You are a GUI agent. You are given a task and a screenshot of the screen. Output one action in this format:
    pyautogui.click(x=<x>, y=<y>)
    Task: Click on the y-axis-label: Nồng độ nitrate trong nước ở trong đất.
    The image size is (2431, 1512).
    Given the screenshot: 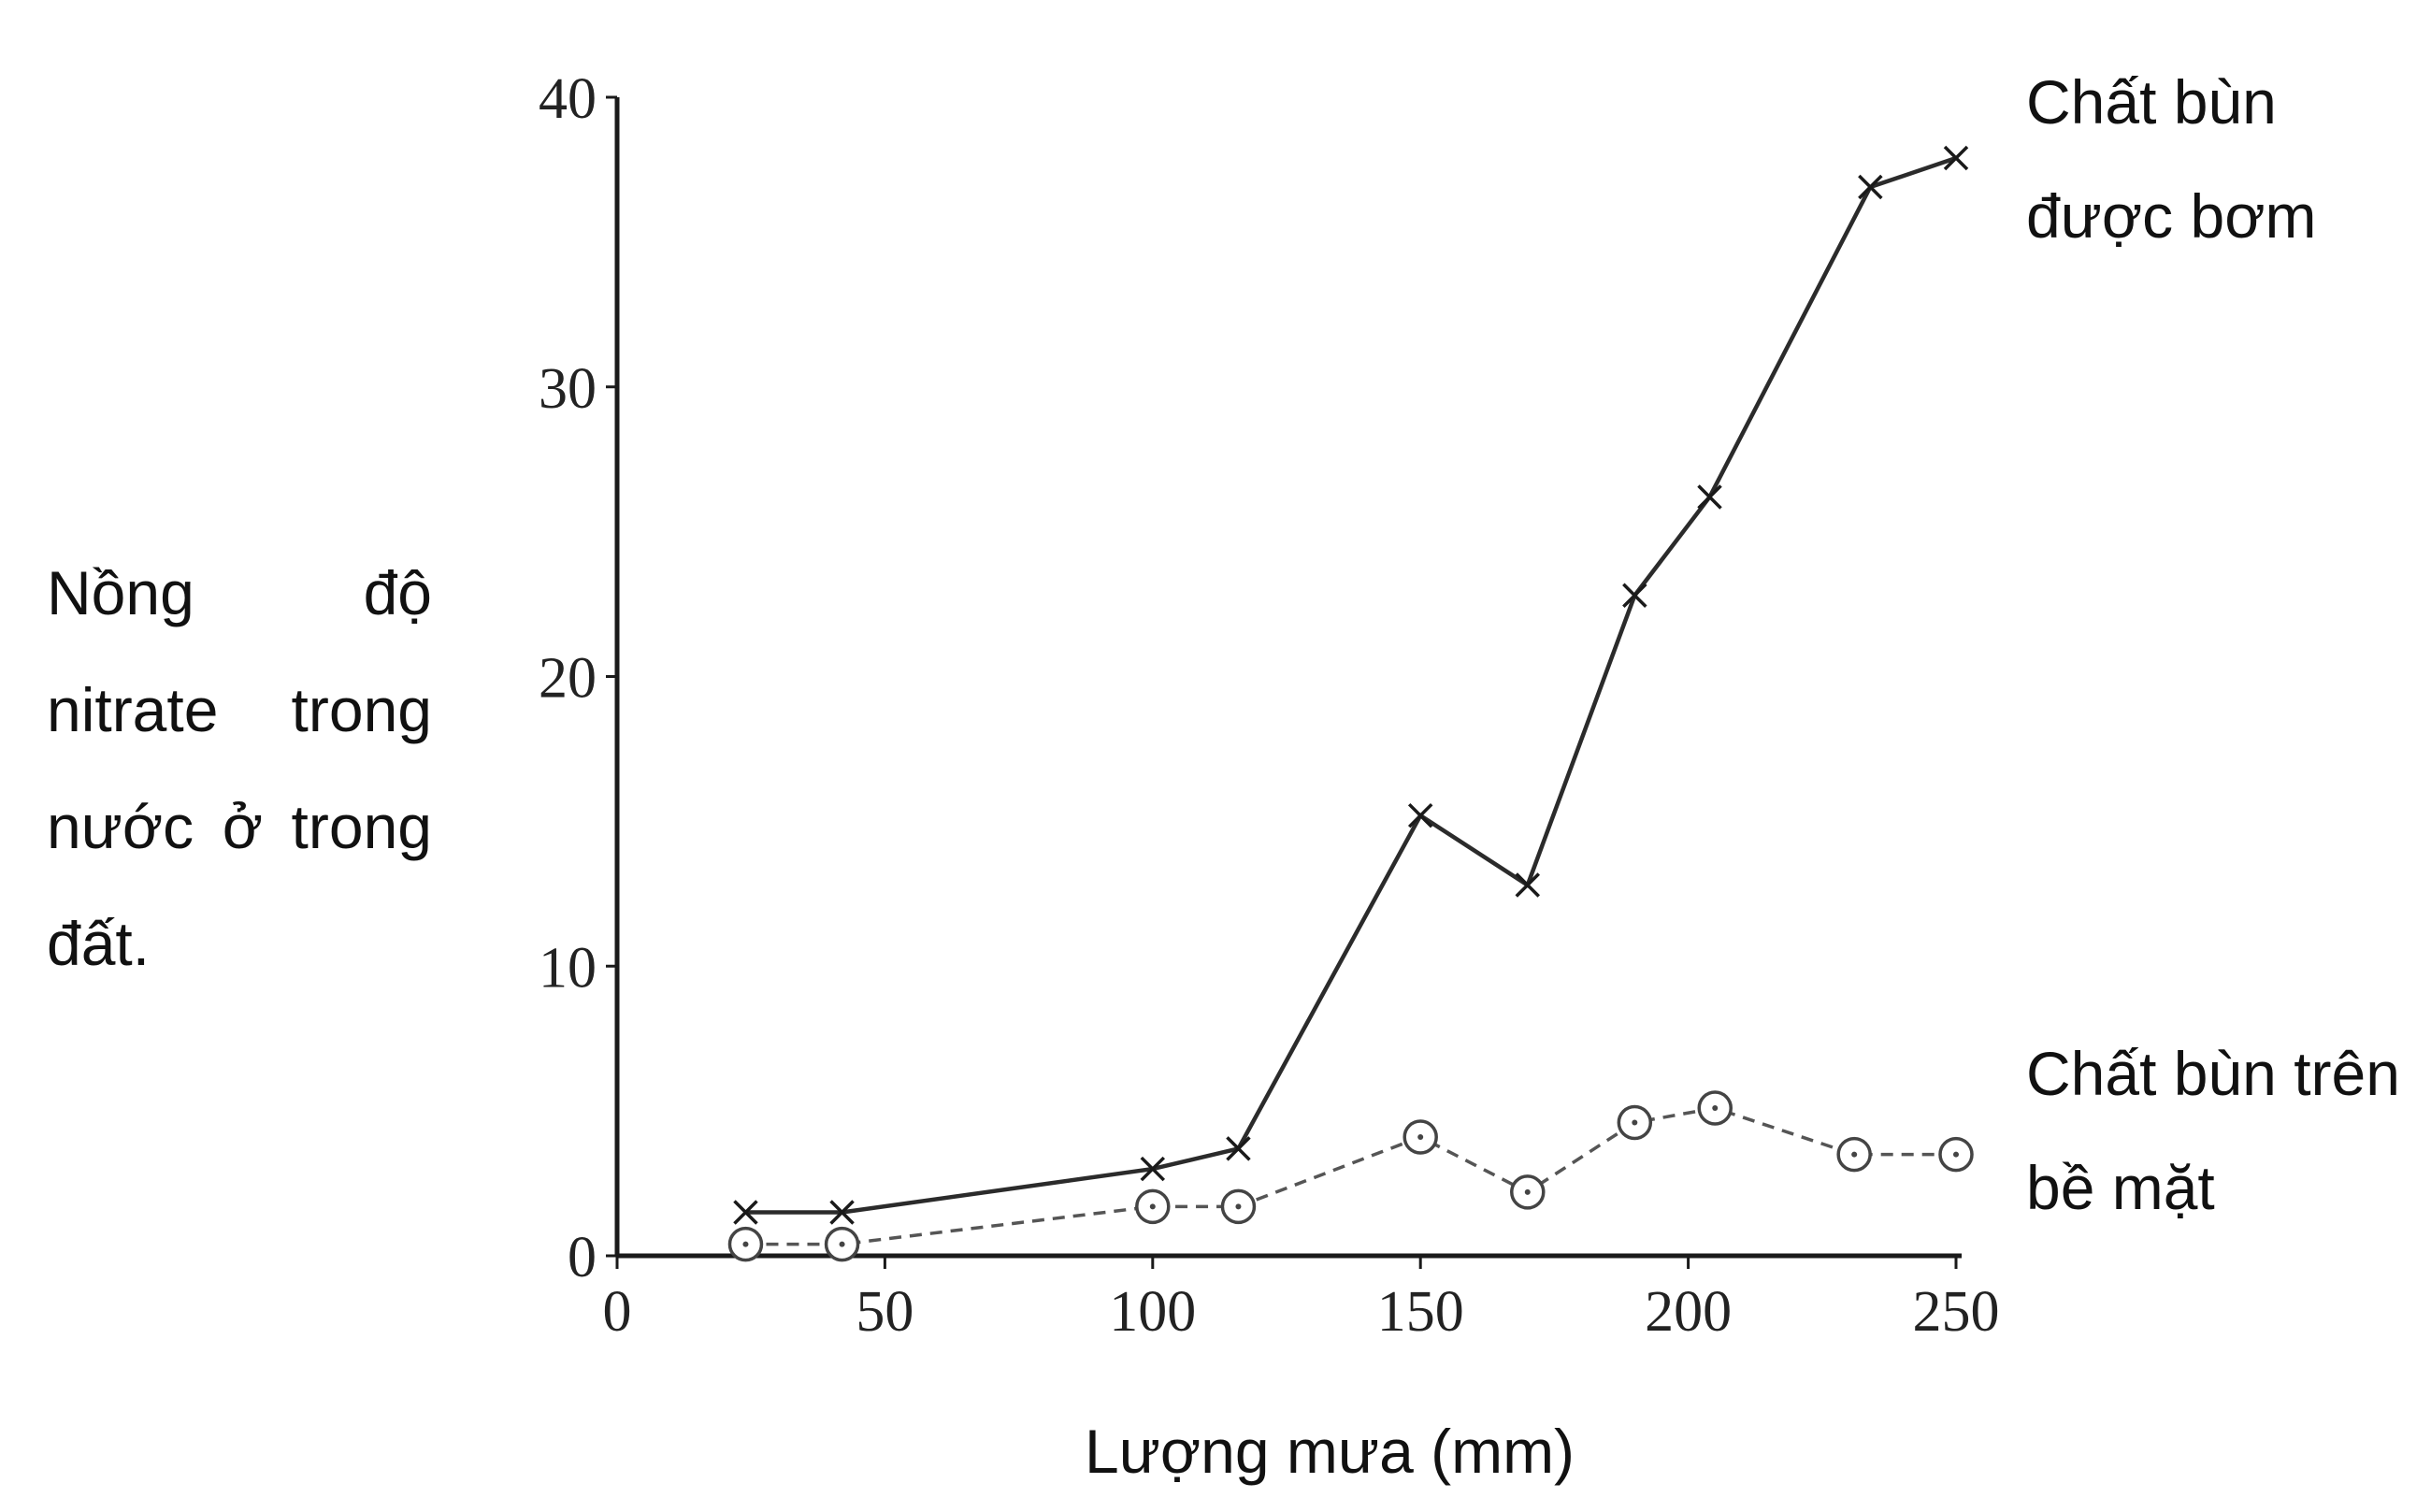 What is the action you would take?
    pyautogui.click(x=240, y=768)
    